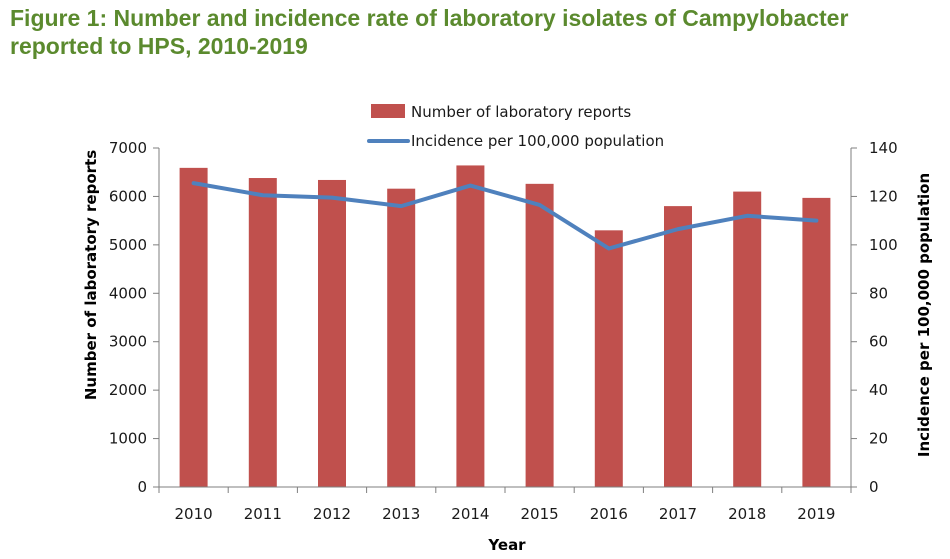  What do you see at coordinates (128, 148) in the screenshot?
I see `left-tick-label: 7000` at bounding box center [128, 148].